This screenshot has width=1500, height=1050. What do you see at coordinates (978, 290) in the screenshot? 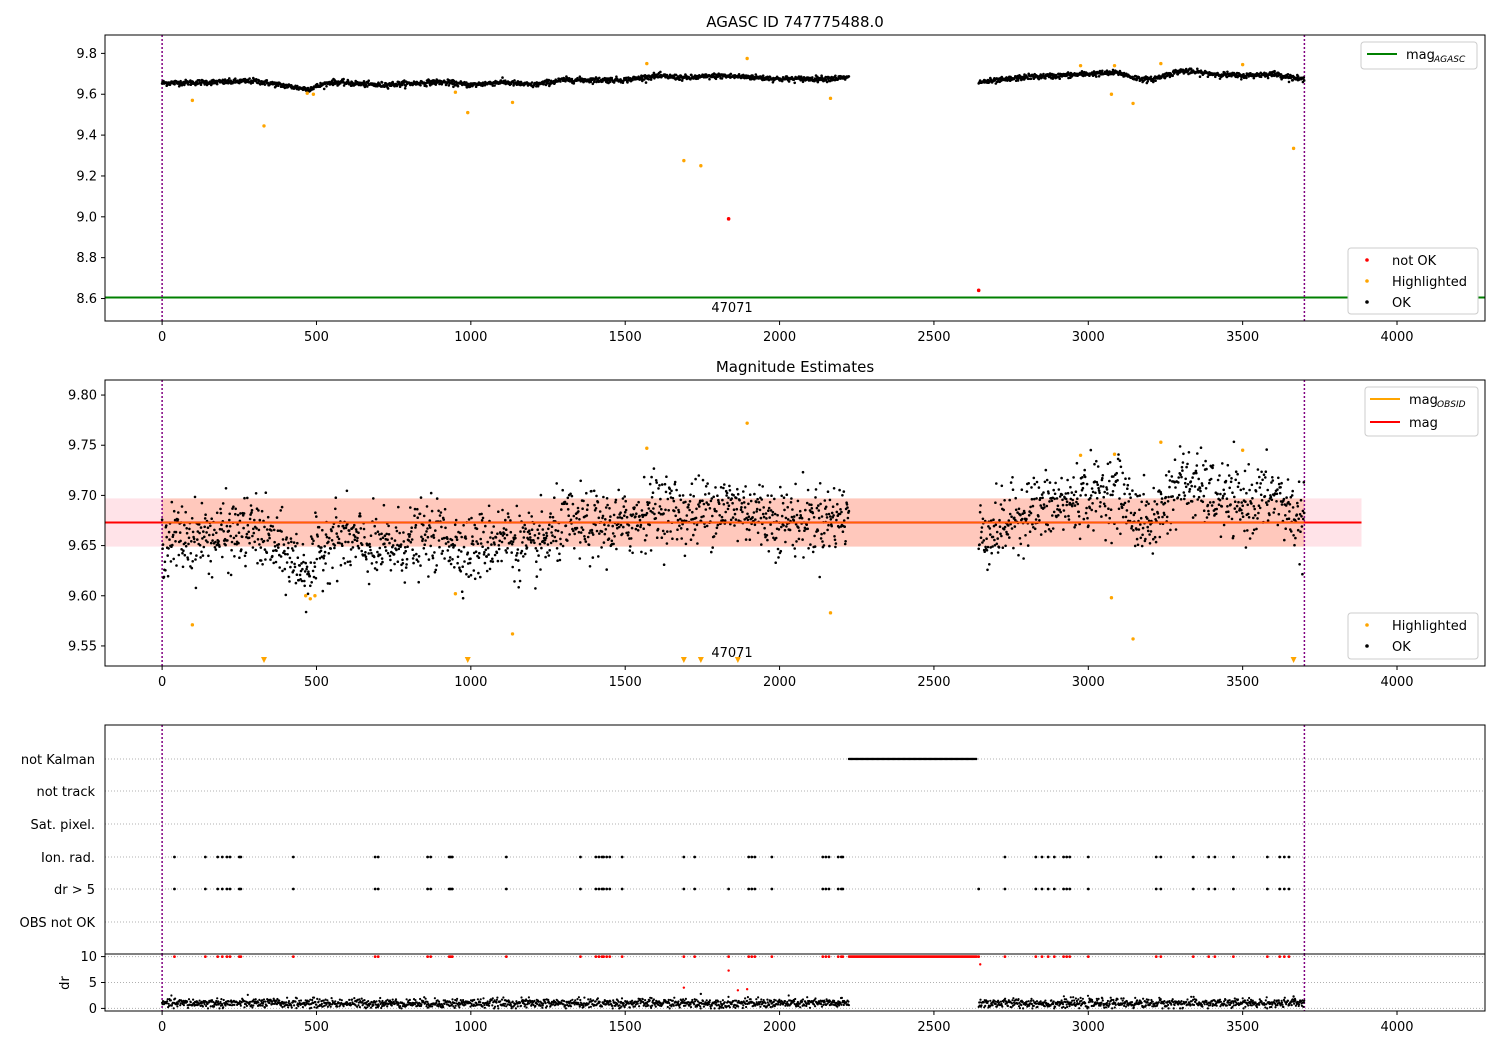
I see `not-ok-point` at bounding box center [978, 290].